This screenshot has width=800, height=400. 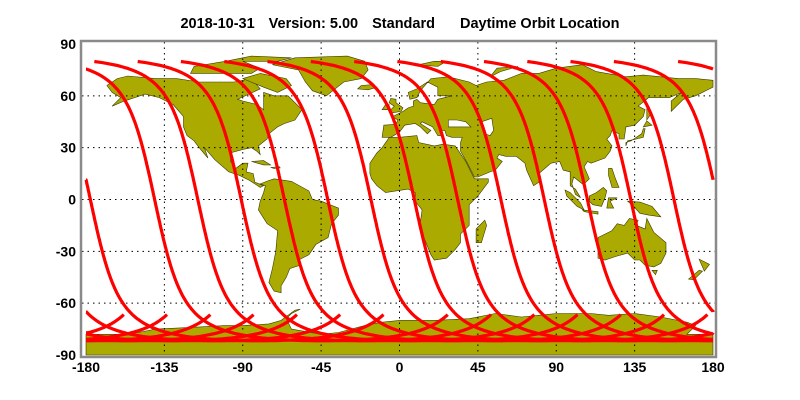 What do you see at coordinates (635, 367) in the screenshot?
I see `x-tick-label: 135` at bounding box center [635, 367].